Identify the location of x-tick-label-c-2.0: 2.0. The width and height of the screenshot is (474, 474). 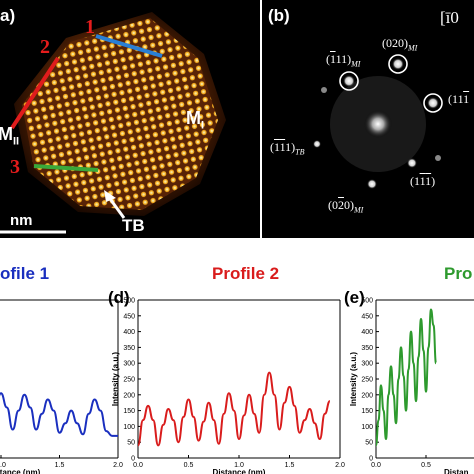
(118, 465).